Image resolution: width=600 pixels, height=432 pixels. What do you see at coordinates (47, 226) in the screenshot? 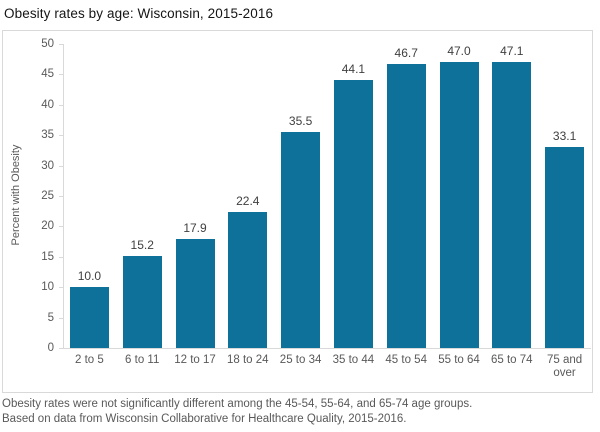
I see `y-tick-label: 20` at bounding box center [47, 226].